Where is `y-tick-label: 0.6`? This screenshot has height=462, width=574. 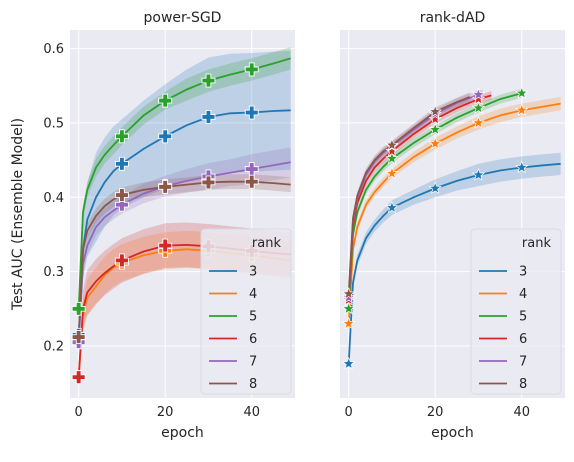
y-tick-label: 0.6 is located at coordinates (53, 49).